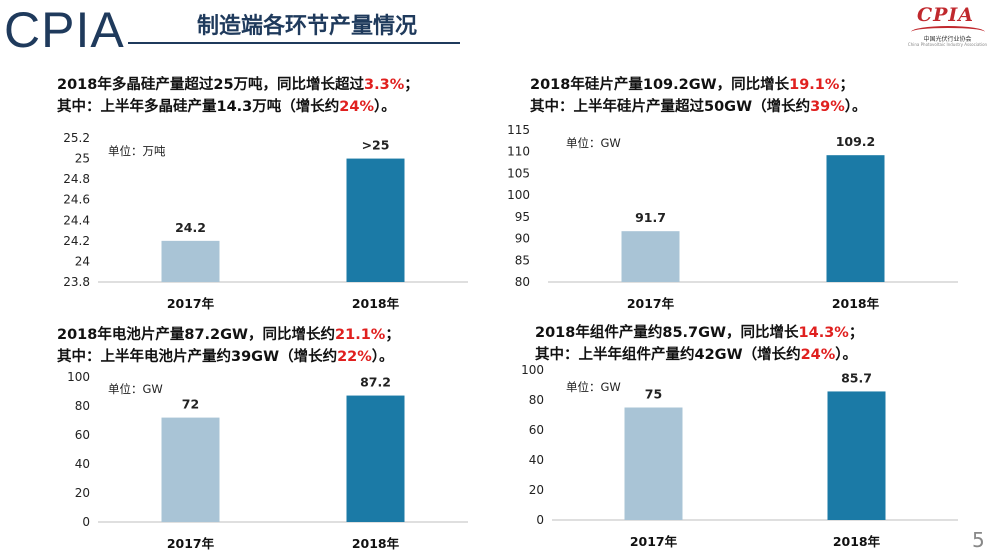 The image size is (1000, 559). I want to click on data-label: 24.2, so click(190, 227).